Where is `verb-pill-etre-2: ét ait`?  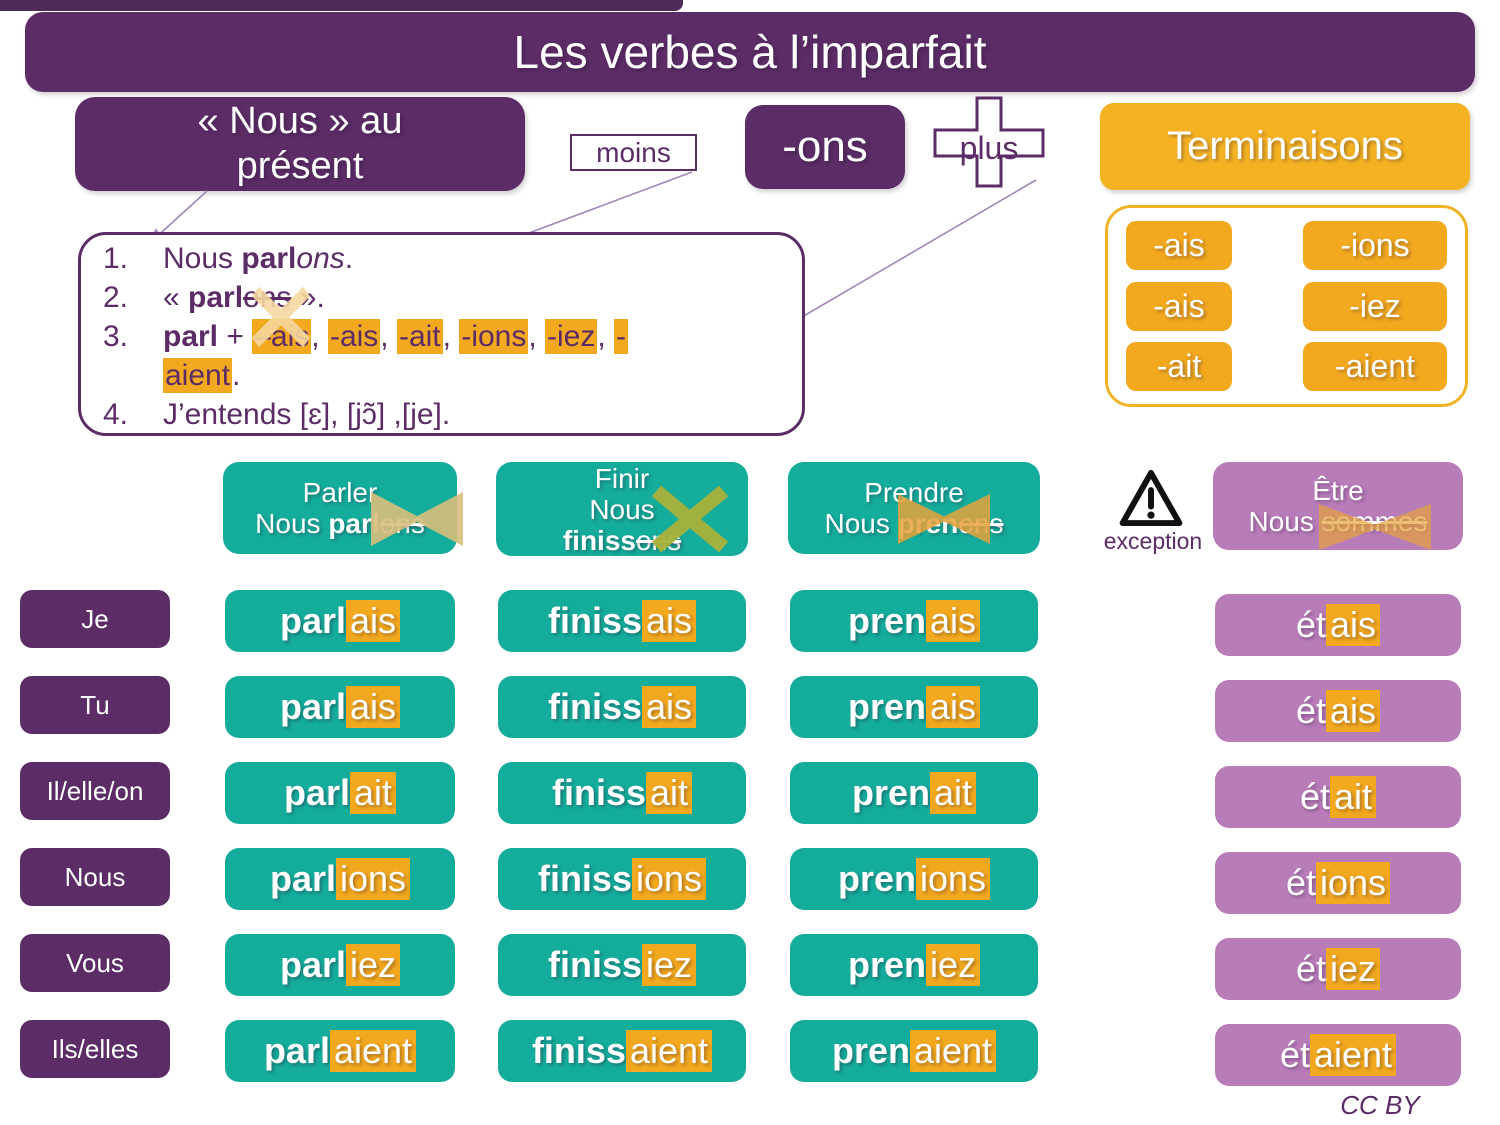
verb-pill-etre-2: ét ait is located at coordinates (1338, 797).